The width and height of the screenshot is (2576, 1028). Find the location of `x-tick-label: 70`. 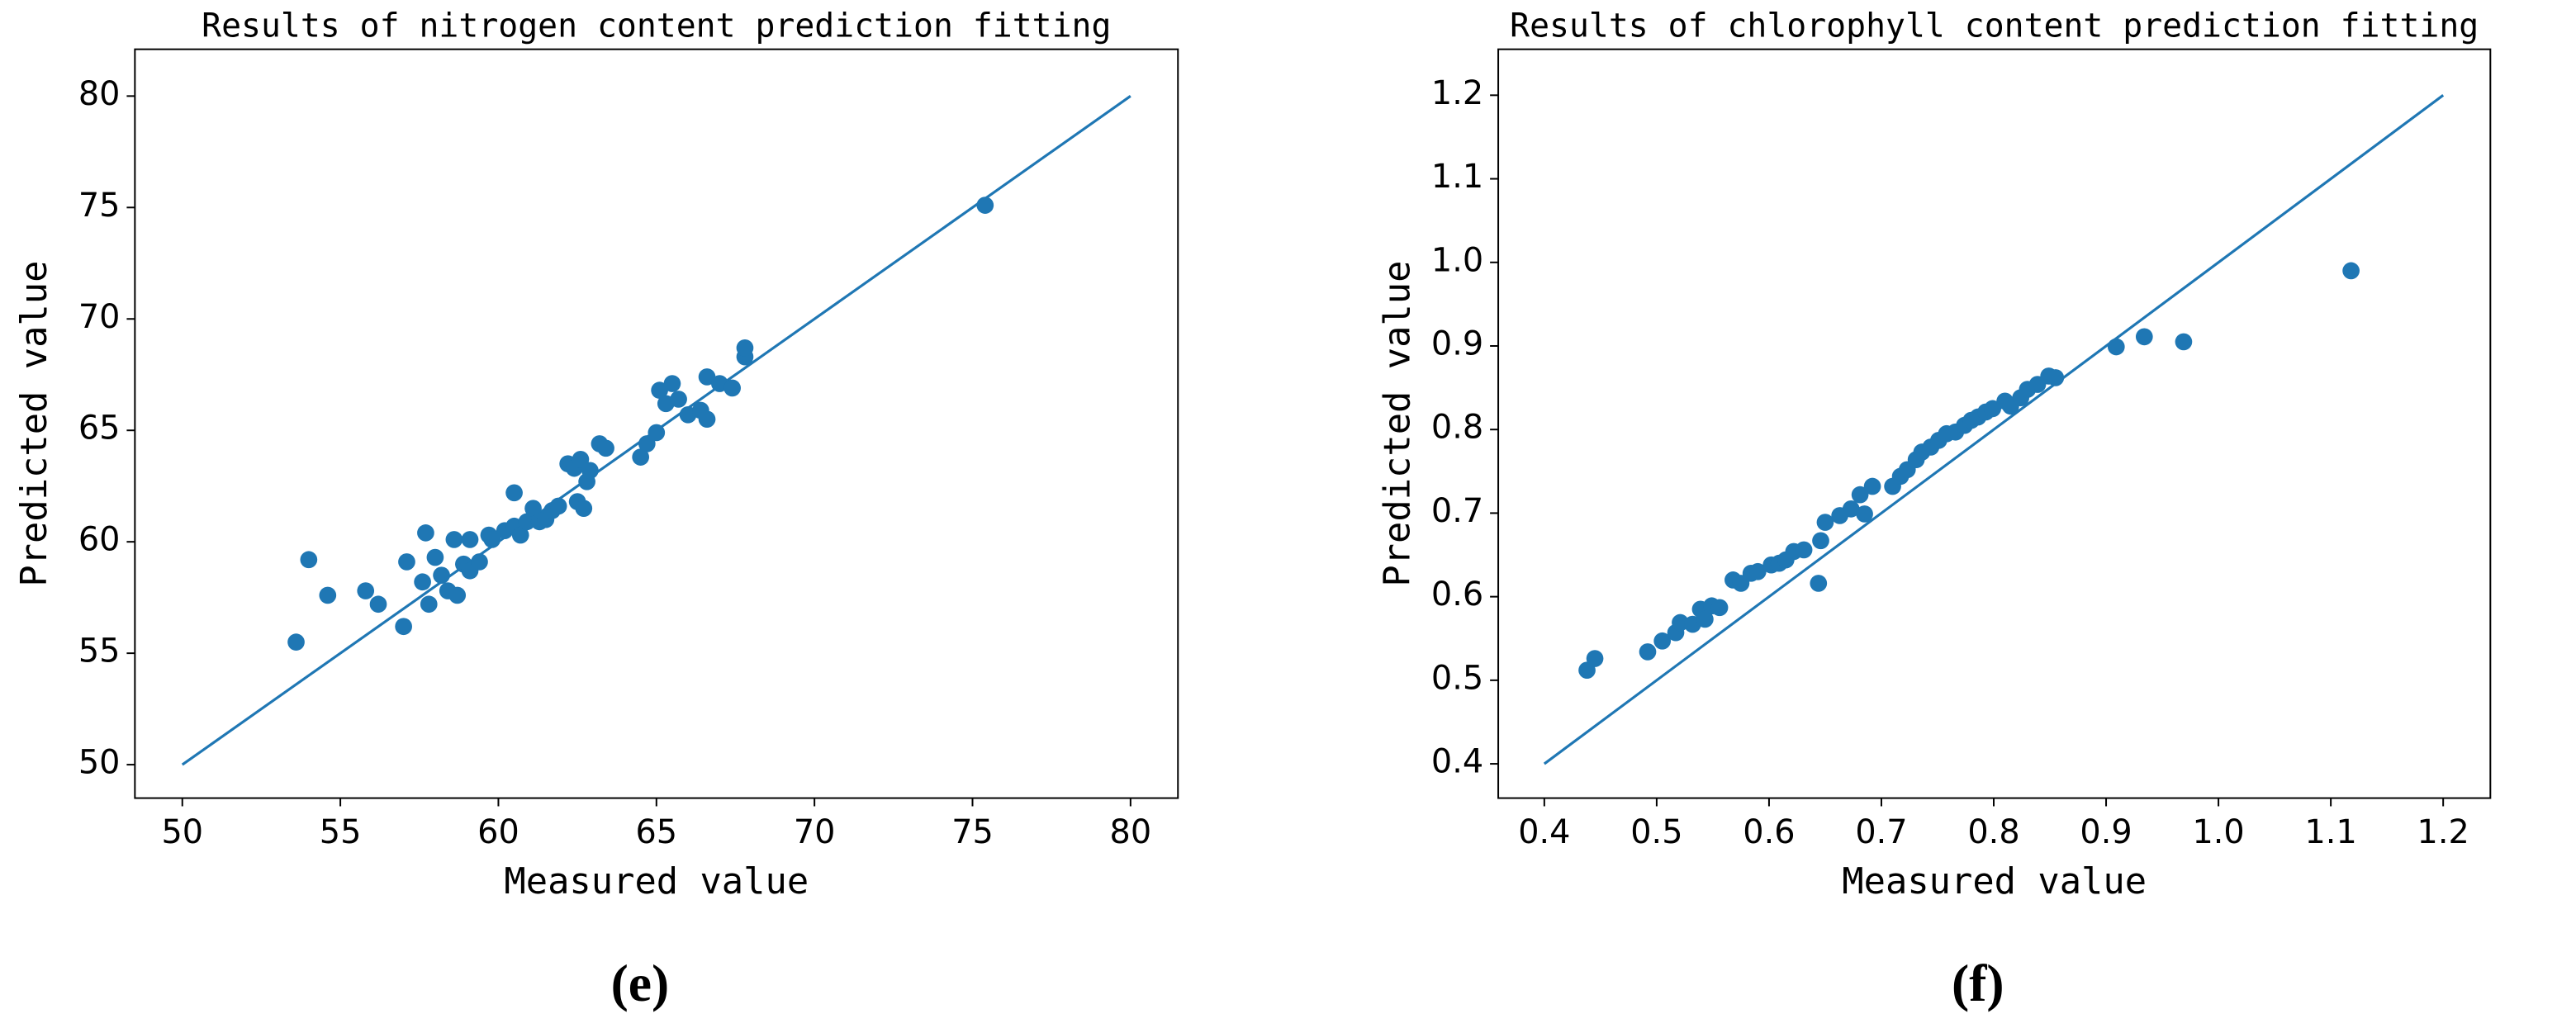

x-tick-label: 70 is located at coordinates (815, 832).